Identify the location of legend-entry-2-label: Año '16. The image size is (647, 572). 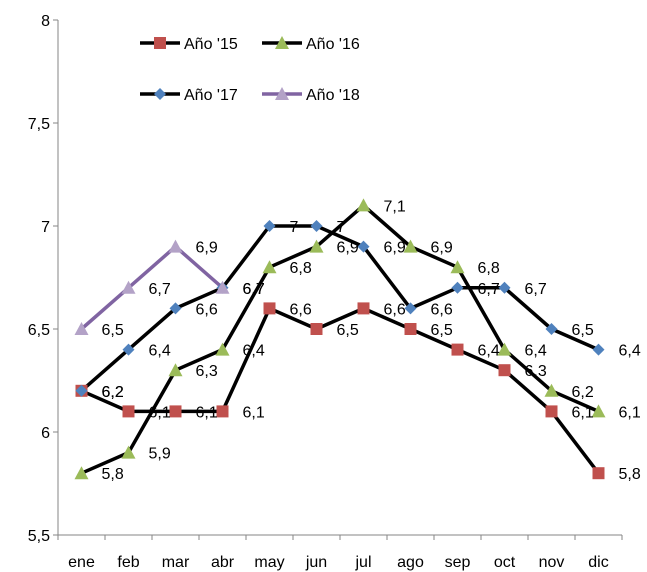
(333, 44).